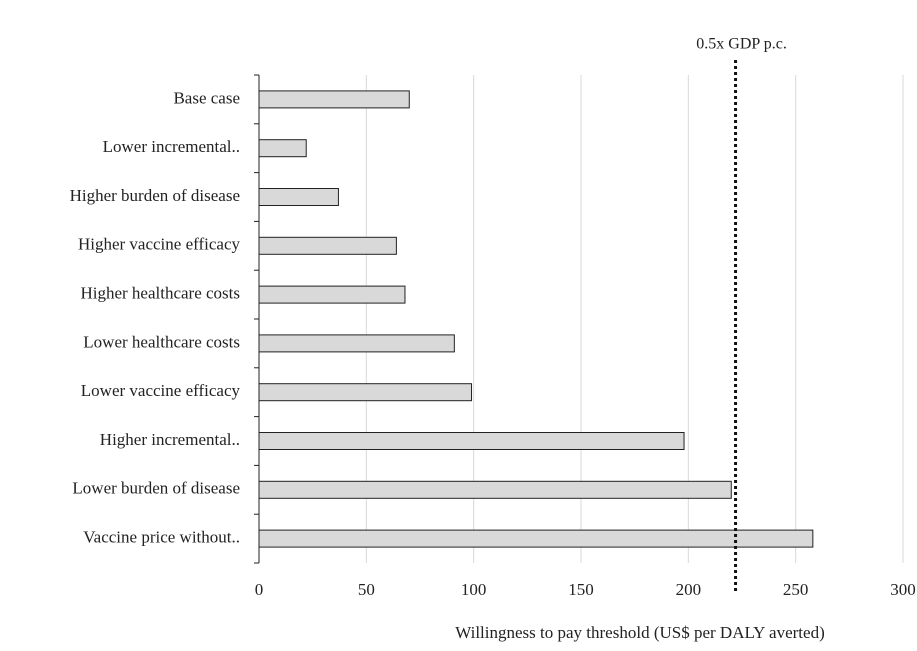 The image size is (917, 651). I want to click on y-tick-label: Base case, so click(206, 97).